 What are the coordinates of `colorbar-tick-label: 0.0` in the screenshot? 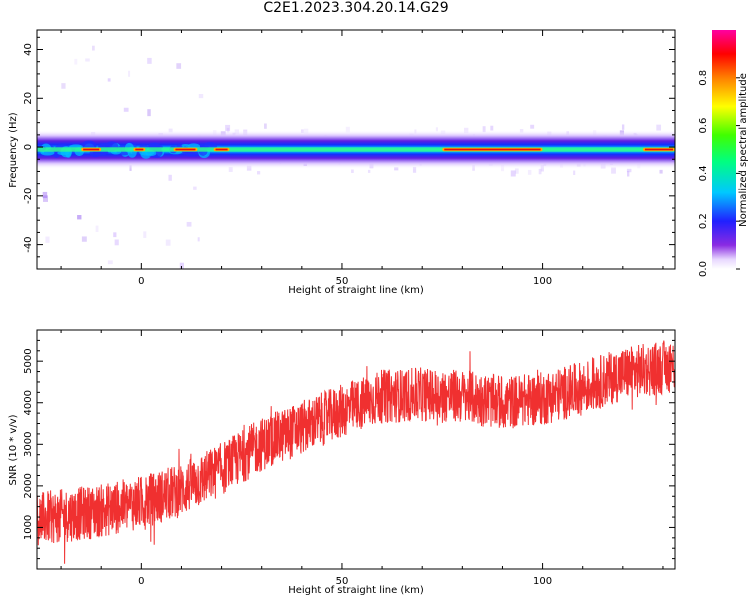 It's located at (703, 269).